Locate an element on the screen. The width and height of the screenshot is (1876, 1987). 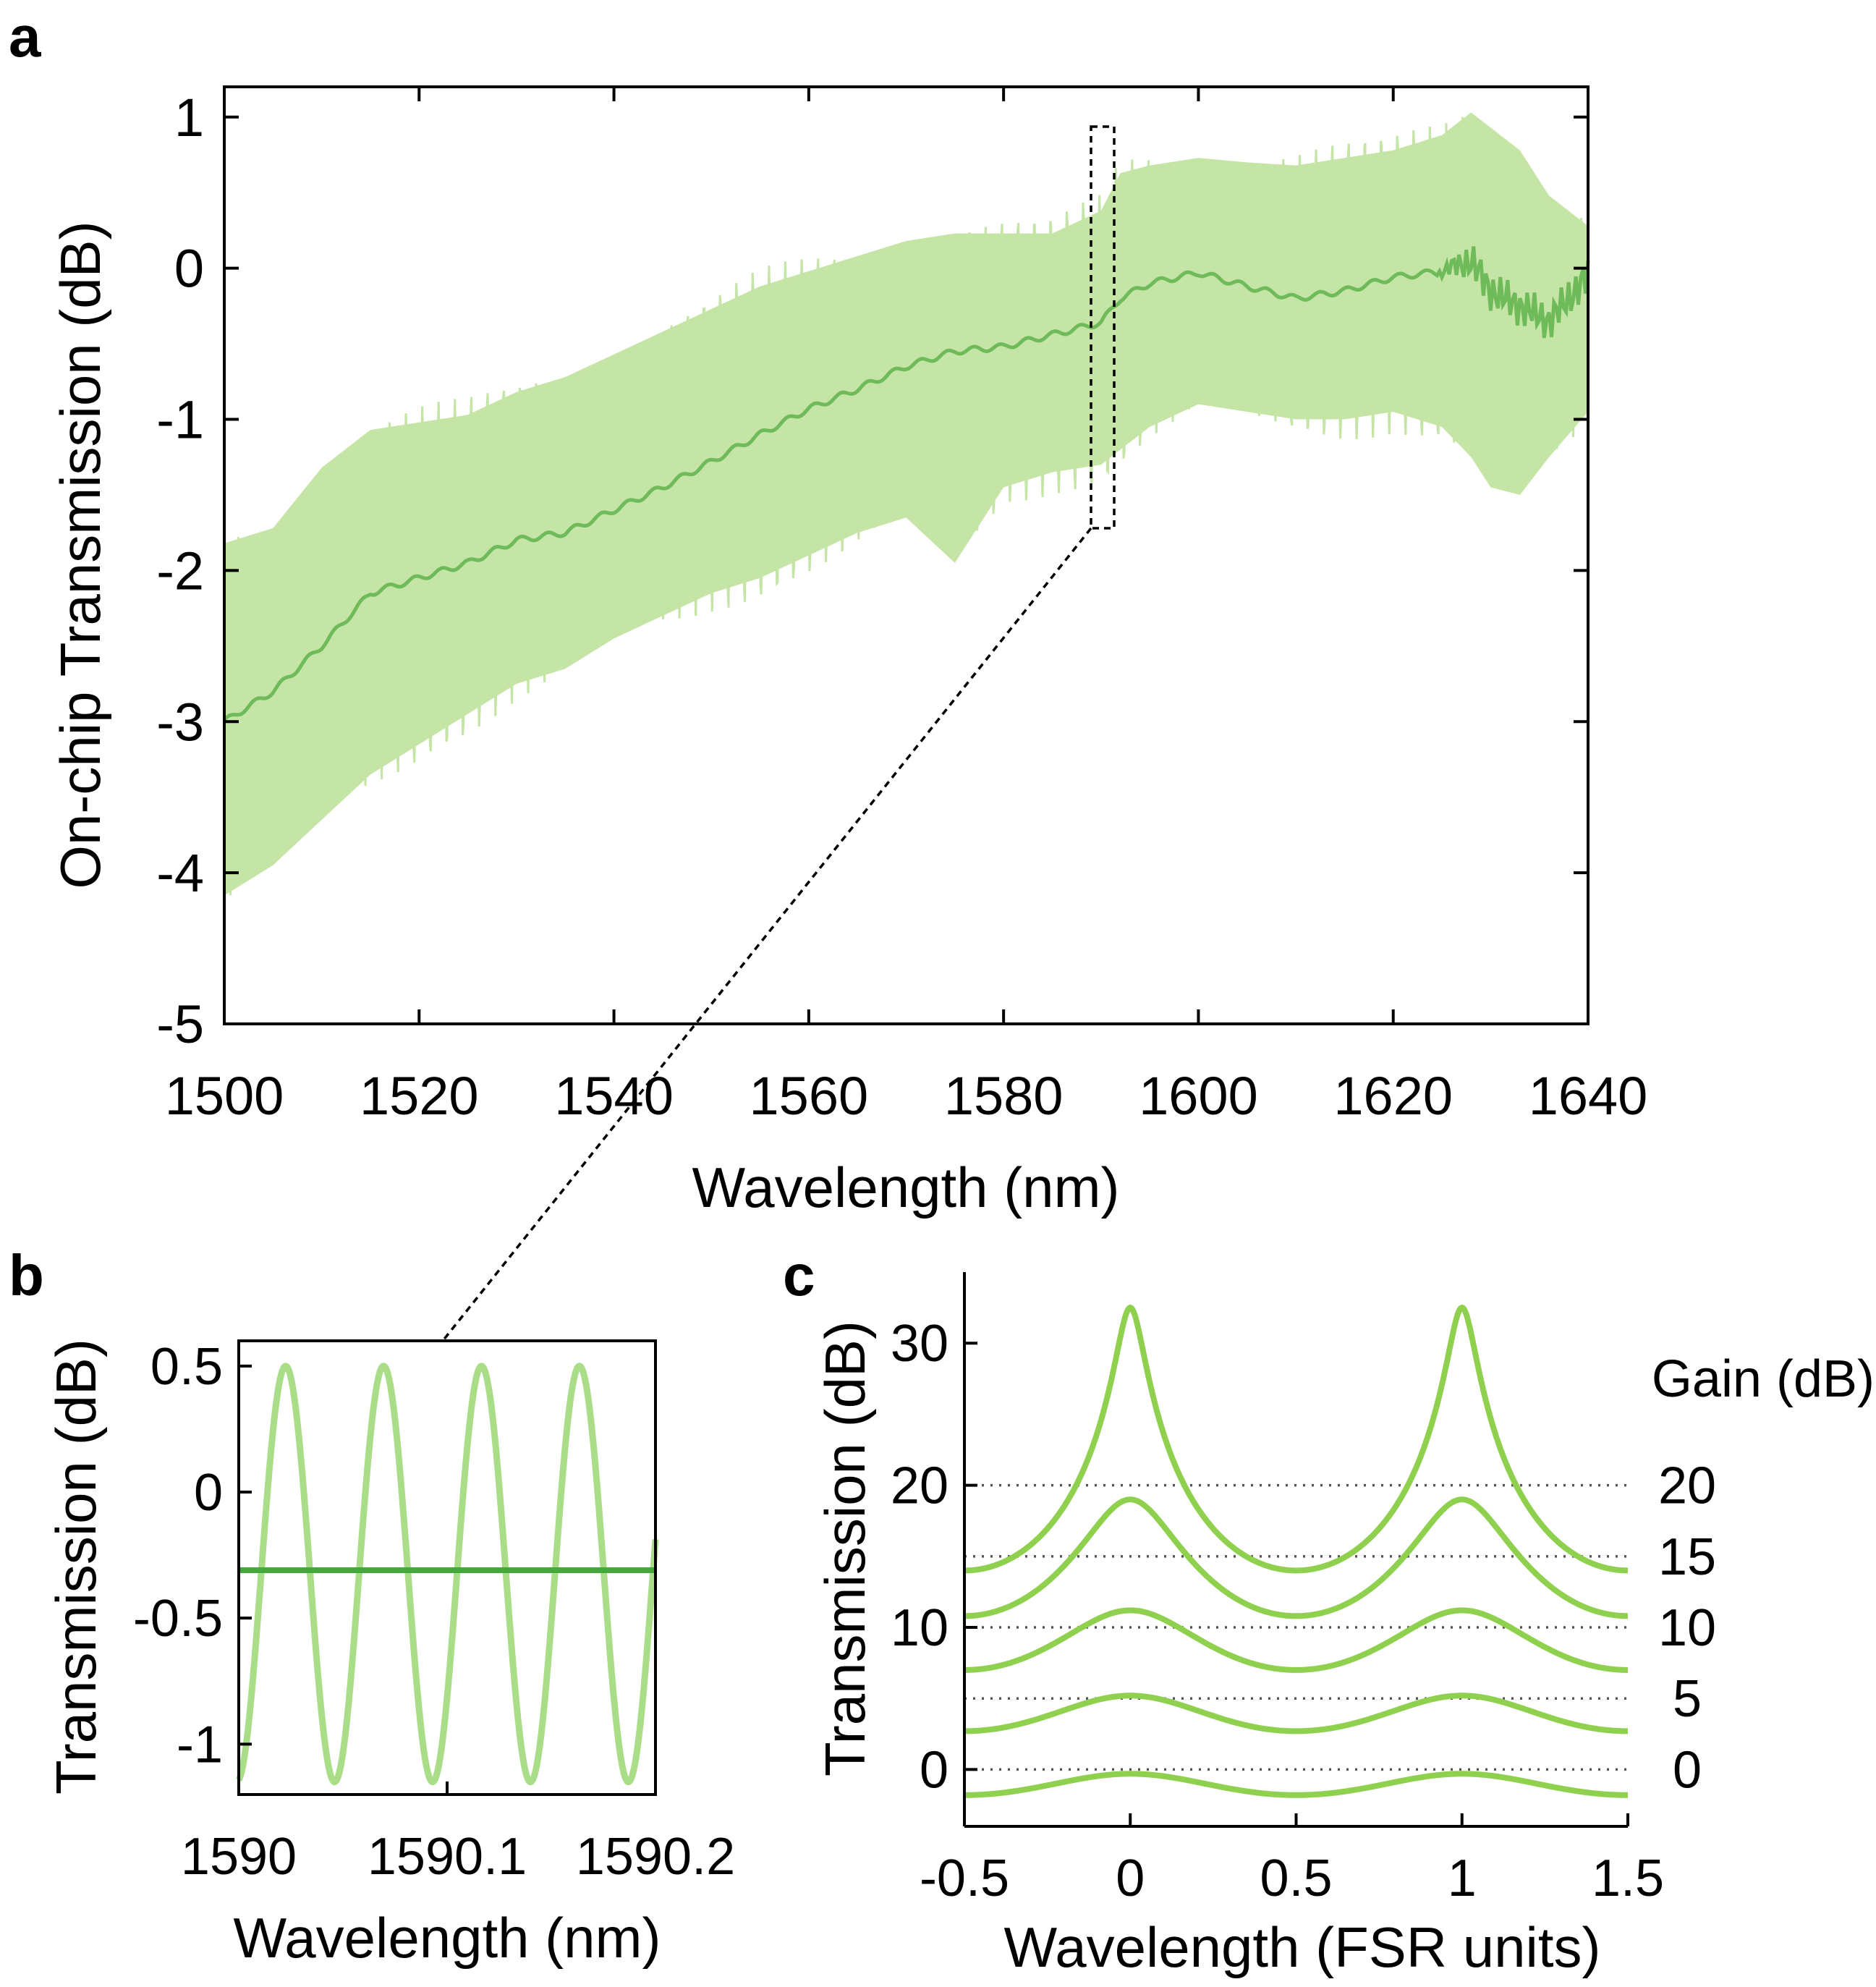
fringe-oscillation is located at coordinates (447, 1574).